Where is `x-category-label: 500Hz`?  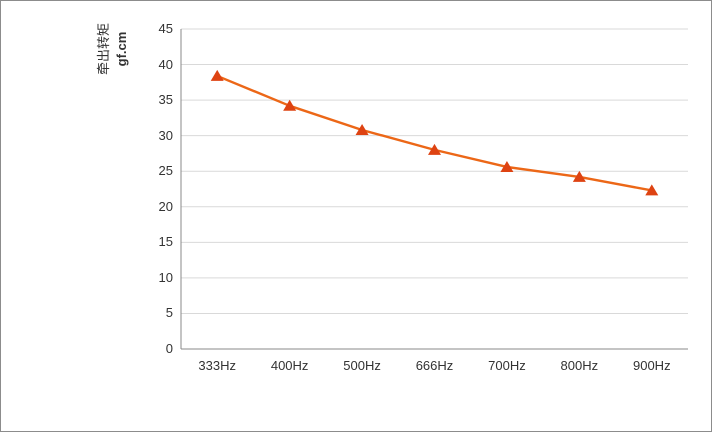
x-category-label: 500Hz is located at coordinates (362, 365).